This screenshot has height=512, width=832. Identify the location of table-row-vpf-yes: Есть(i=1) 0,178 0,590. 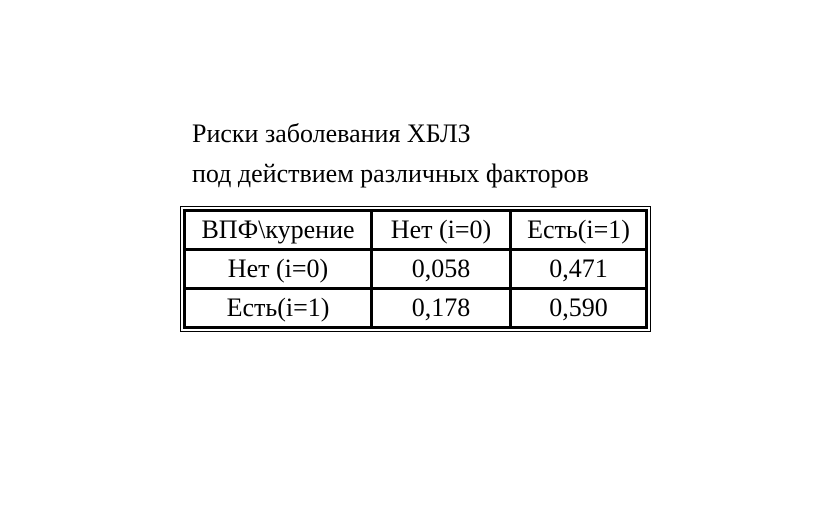
(415, 308).